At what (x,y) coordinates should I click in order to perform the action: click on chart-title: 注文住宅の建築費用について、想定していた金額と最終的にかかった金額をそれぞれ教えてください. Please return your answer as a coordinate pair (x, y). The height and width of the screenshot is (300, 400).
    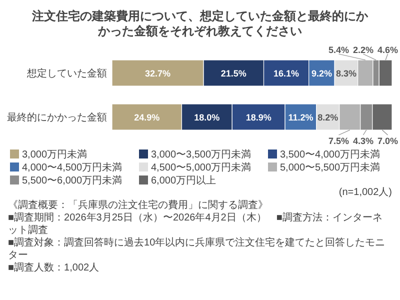
    Looking at the image, I should click on (200, 23).